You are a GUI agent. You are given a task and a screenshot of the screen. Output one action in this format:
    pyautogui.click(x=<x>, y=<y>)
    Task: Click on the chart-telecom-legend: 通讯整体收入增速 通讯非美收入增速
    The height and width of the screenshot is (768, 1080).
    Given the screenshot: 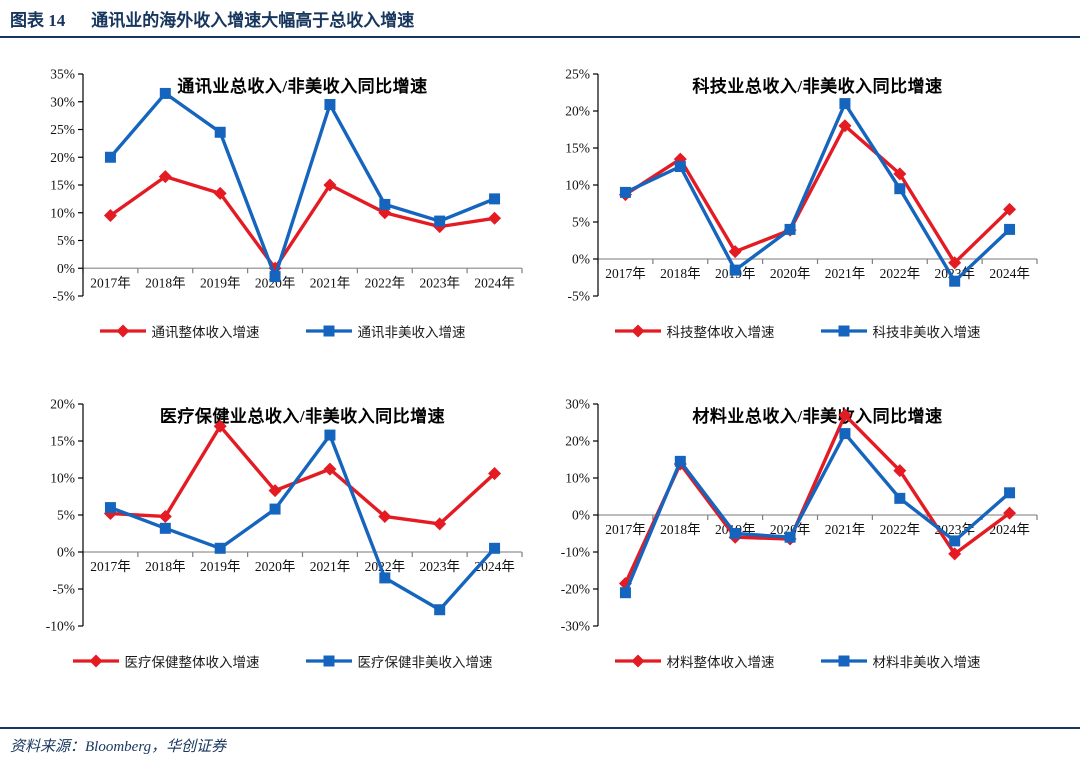 What is the action you would take?
    pyautogui.click(x=282, y=331)
    